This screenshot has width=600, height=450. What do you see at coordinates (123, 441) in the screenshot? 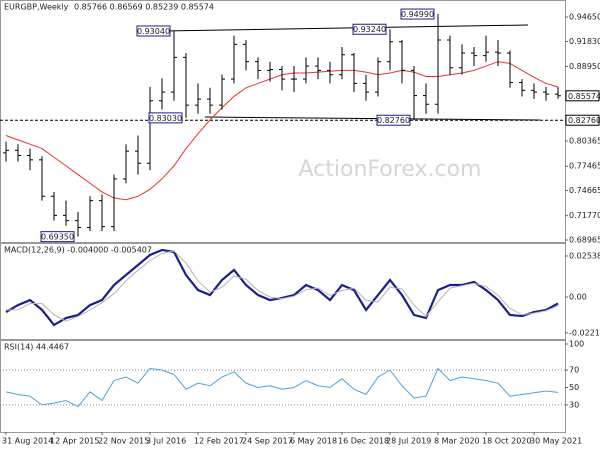
I see `x-tick-label: 22 Nov 2015` at bounding box center [123, 441].